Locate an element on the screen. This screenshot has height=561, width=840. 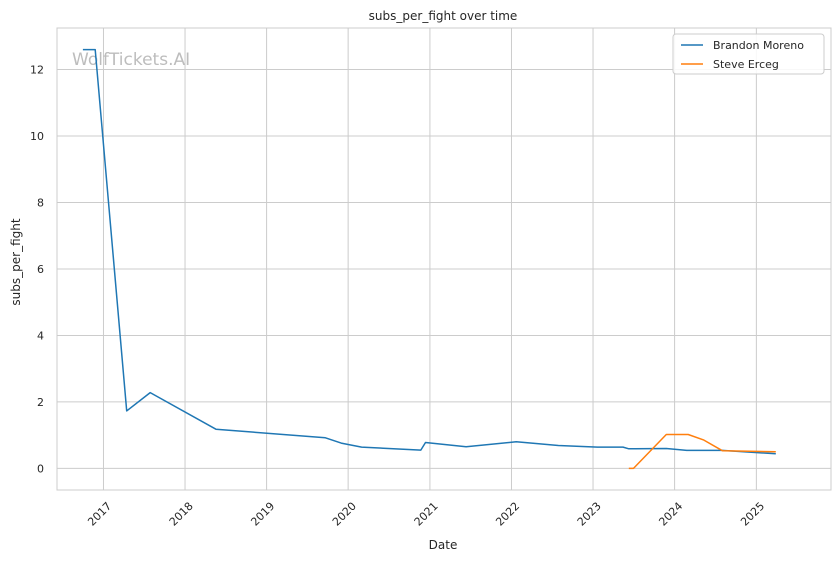
legend-box is located at coordinates (748, 54).